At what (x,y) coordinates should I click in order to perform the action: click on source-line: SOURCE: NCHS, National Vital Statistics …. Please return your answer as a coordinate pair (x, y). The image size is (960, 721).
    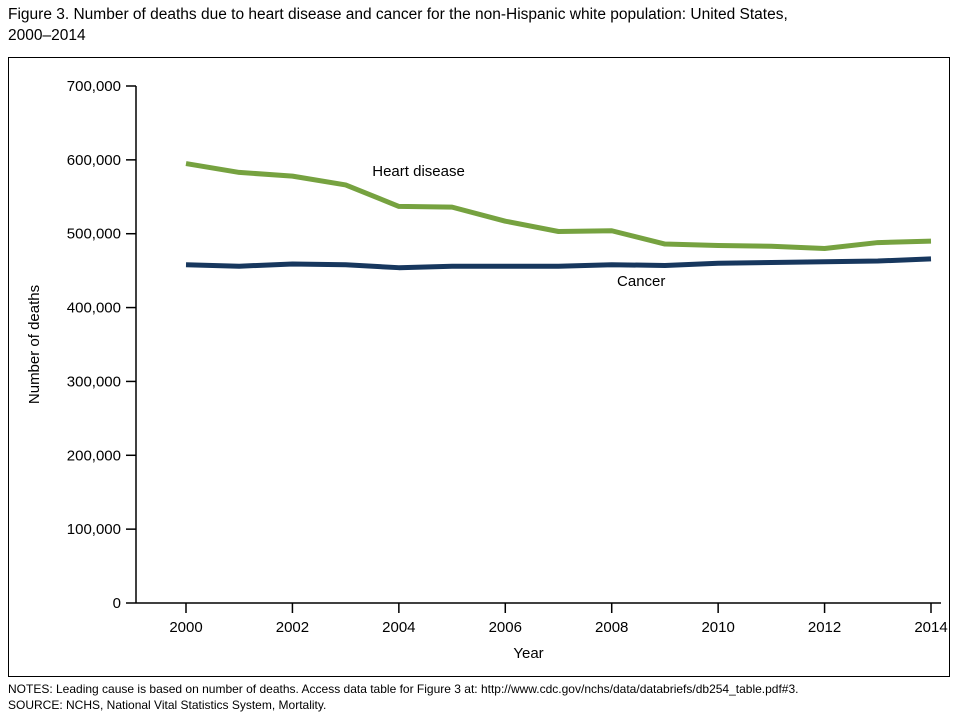
    Looking at the image, I should click on (167, 704).